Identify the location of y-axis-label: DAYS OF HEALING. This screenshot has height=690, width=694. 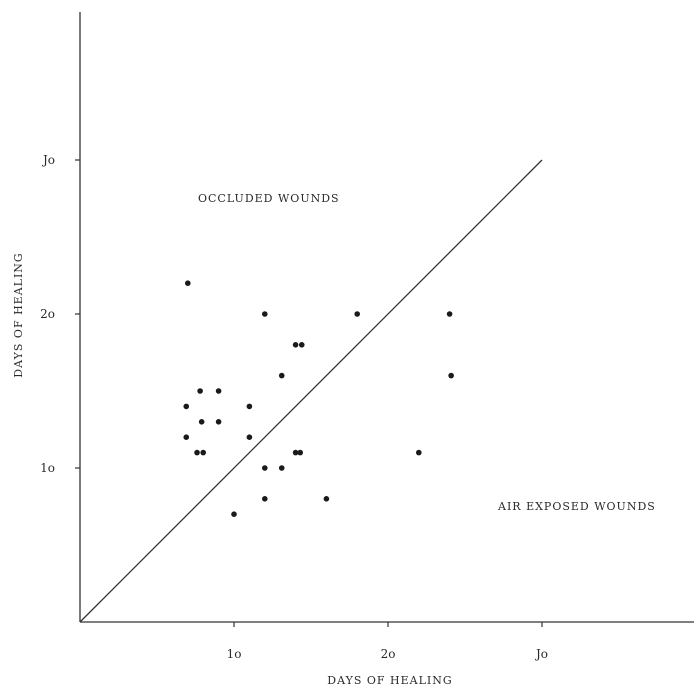
(18, 314).